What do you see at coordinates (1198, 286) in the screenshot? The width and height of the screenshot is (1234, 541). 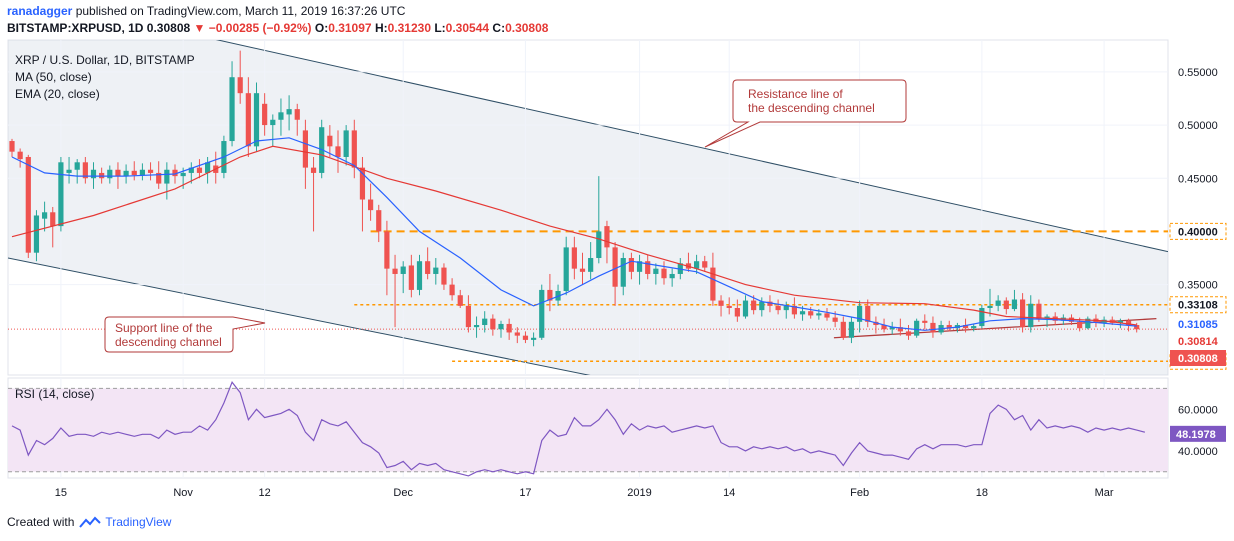 I see `y-tick-label: 0.35000` at bounding box center [1198, 286].